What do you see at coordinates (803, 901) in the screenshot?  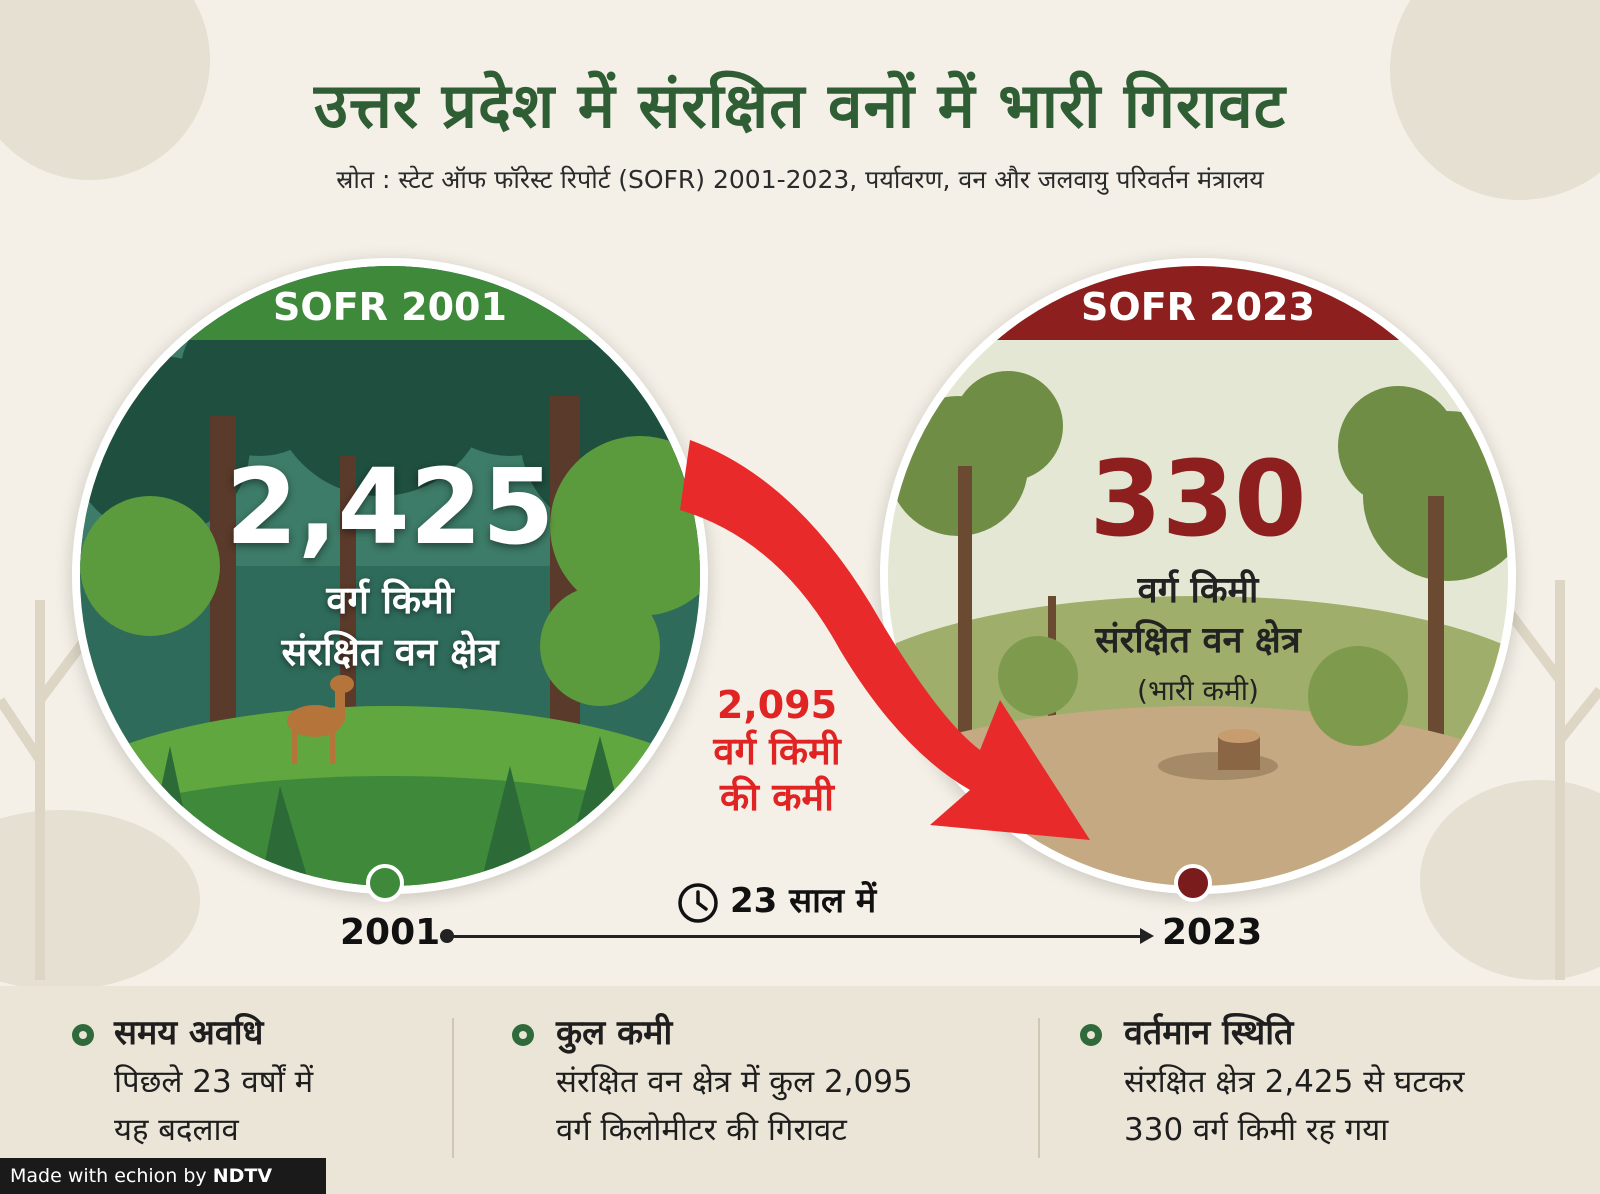 I see `time-span-label: 23 साल में` at bounding box center [803, 901].